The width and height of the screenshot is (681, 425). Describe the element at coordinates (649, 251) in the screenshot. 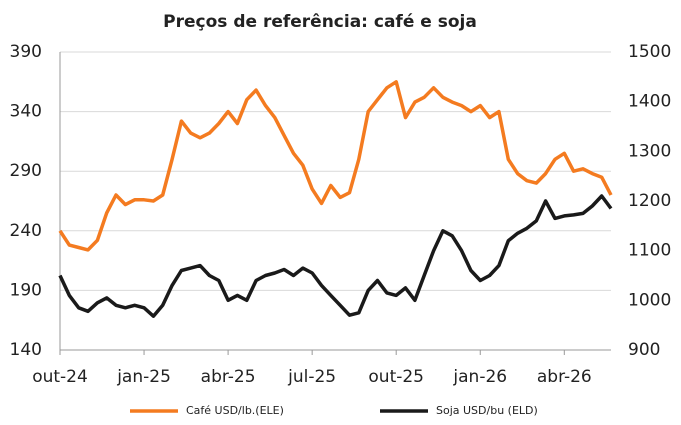

I see `y2-tick-label: 1100` at that location.